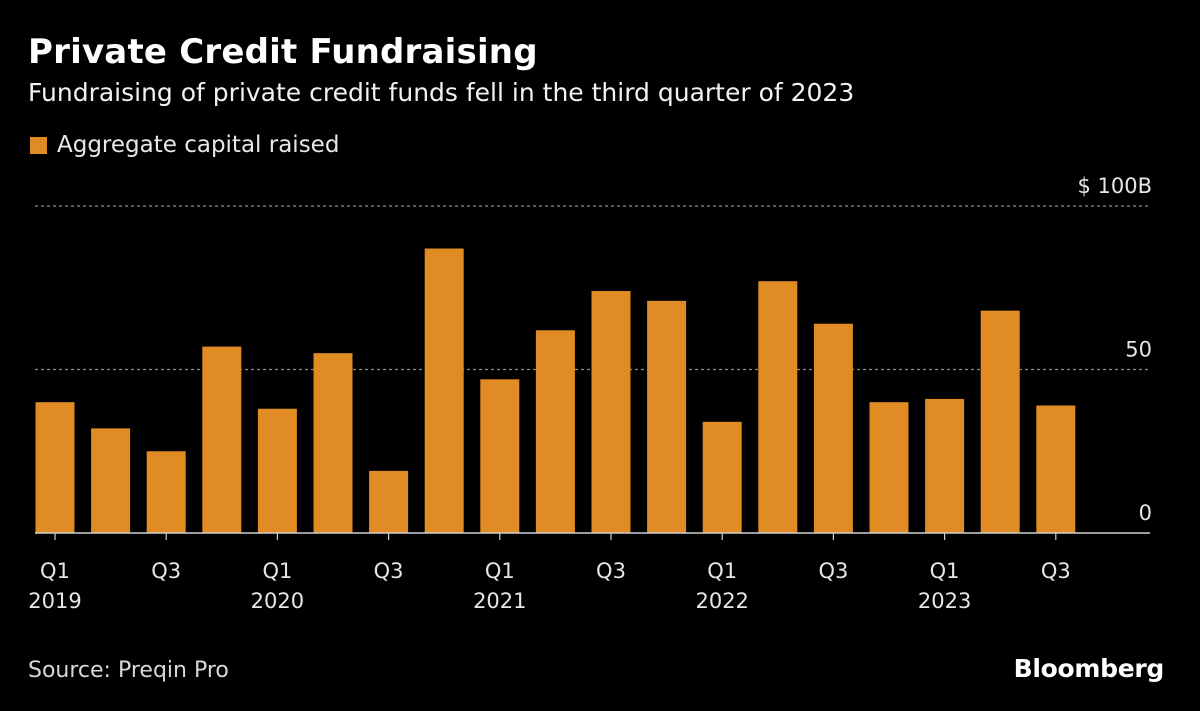  What do you see at coordinates (283, 52) in the screenshot?
I see `chart-title: Private Credit Fundraising` at bounding box center [283, 52].